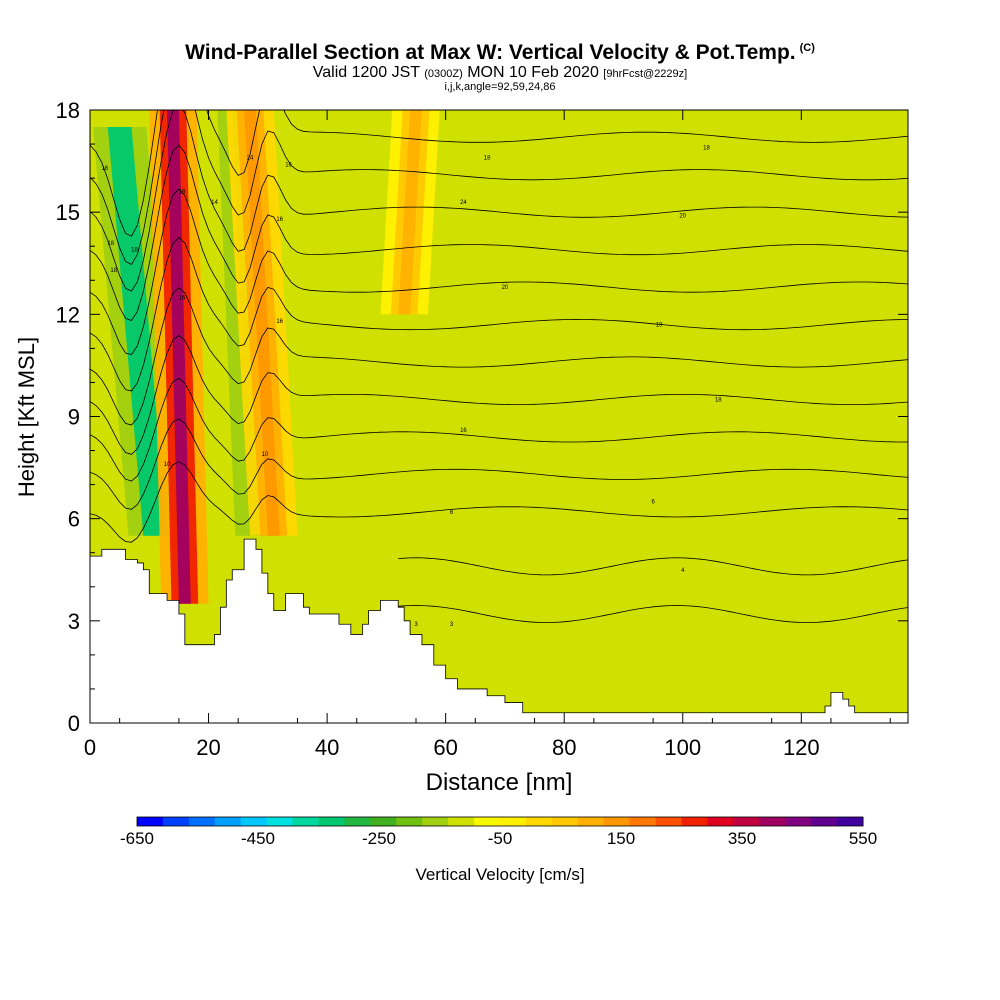  I want to click on x-tick-label: 0, so click(90, 747).